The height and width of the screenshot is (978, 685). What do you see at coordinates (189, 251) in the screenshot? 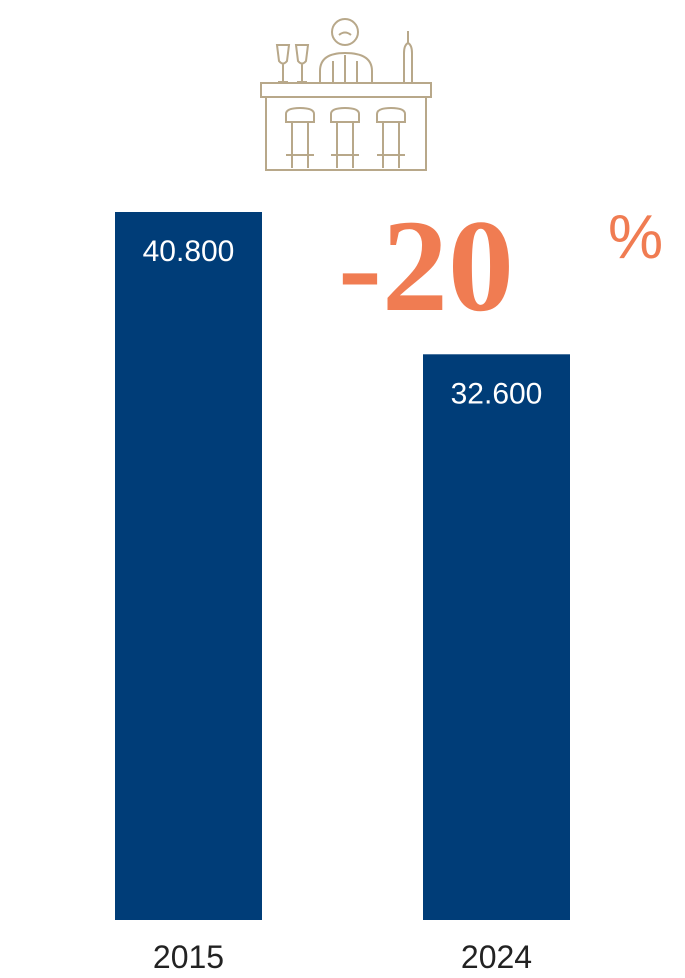
I see `value-label: 40.800` at bounding box center [189, 251].